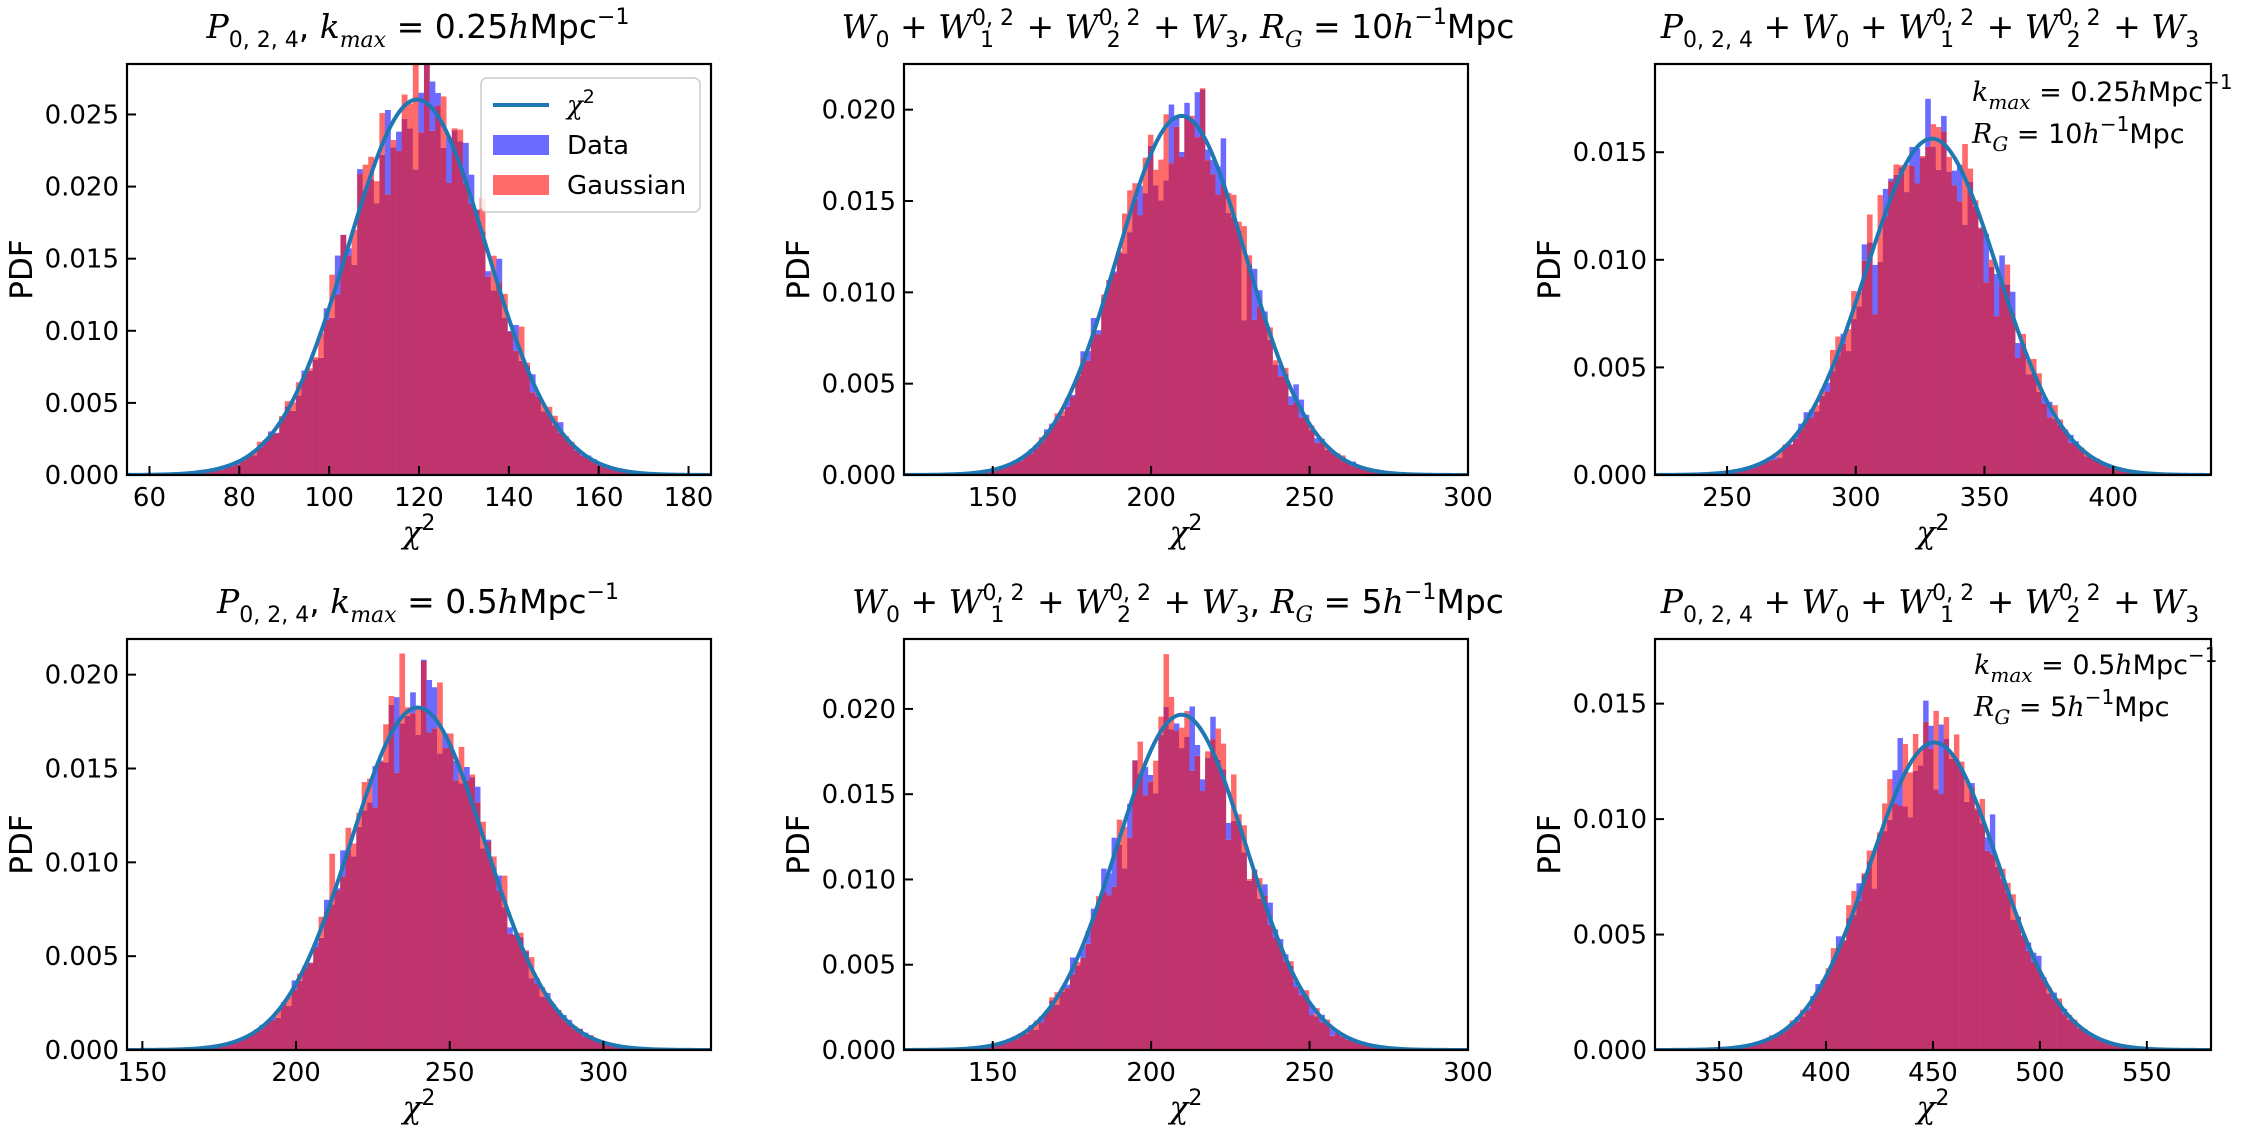 The width and height of the screenshot is (2241, 1141). What do you see at coordinates (1610, 1051) in the screenshot?
I see `y-tick-label: 0.000` at bounding box center [1610, 1051].